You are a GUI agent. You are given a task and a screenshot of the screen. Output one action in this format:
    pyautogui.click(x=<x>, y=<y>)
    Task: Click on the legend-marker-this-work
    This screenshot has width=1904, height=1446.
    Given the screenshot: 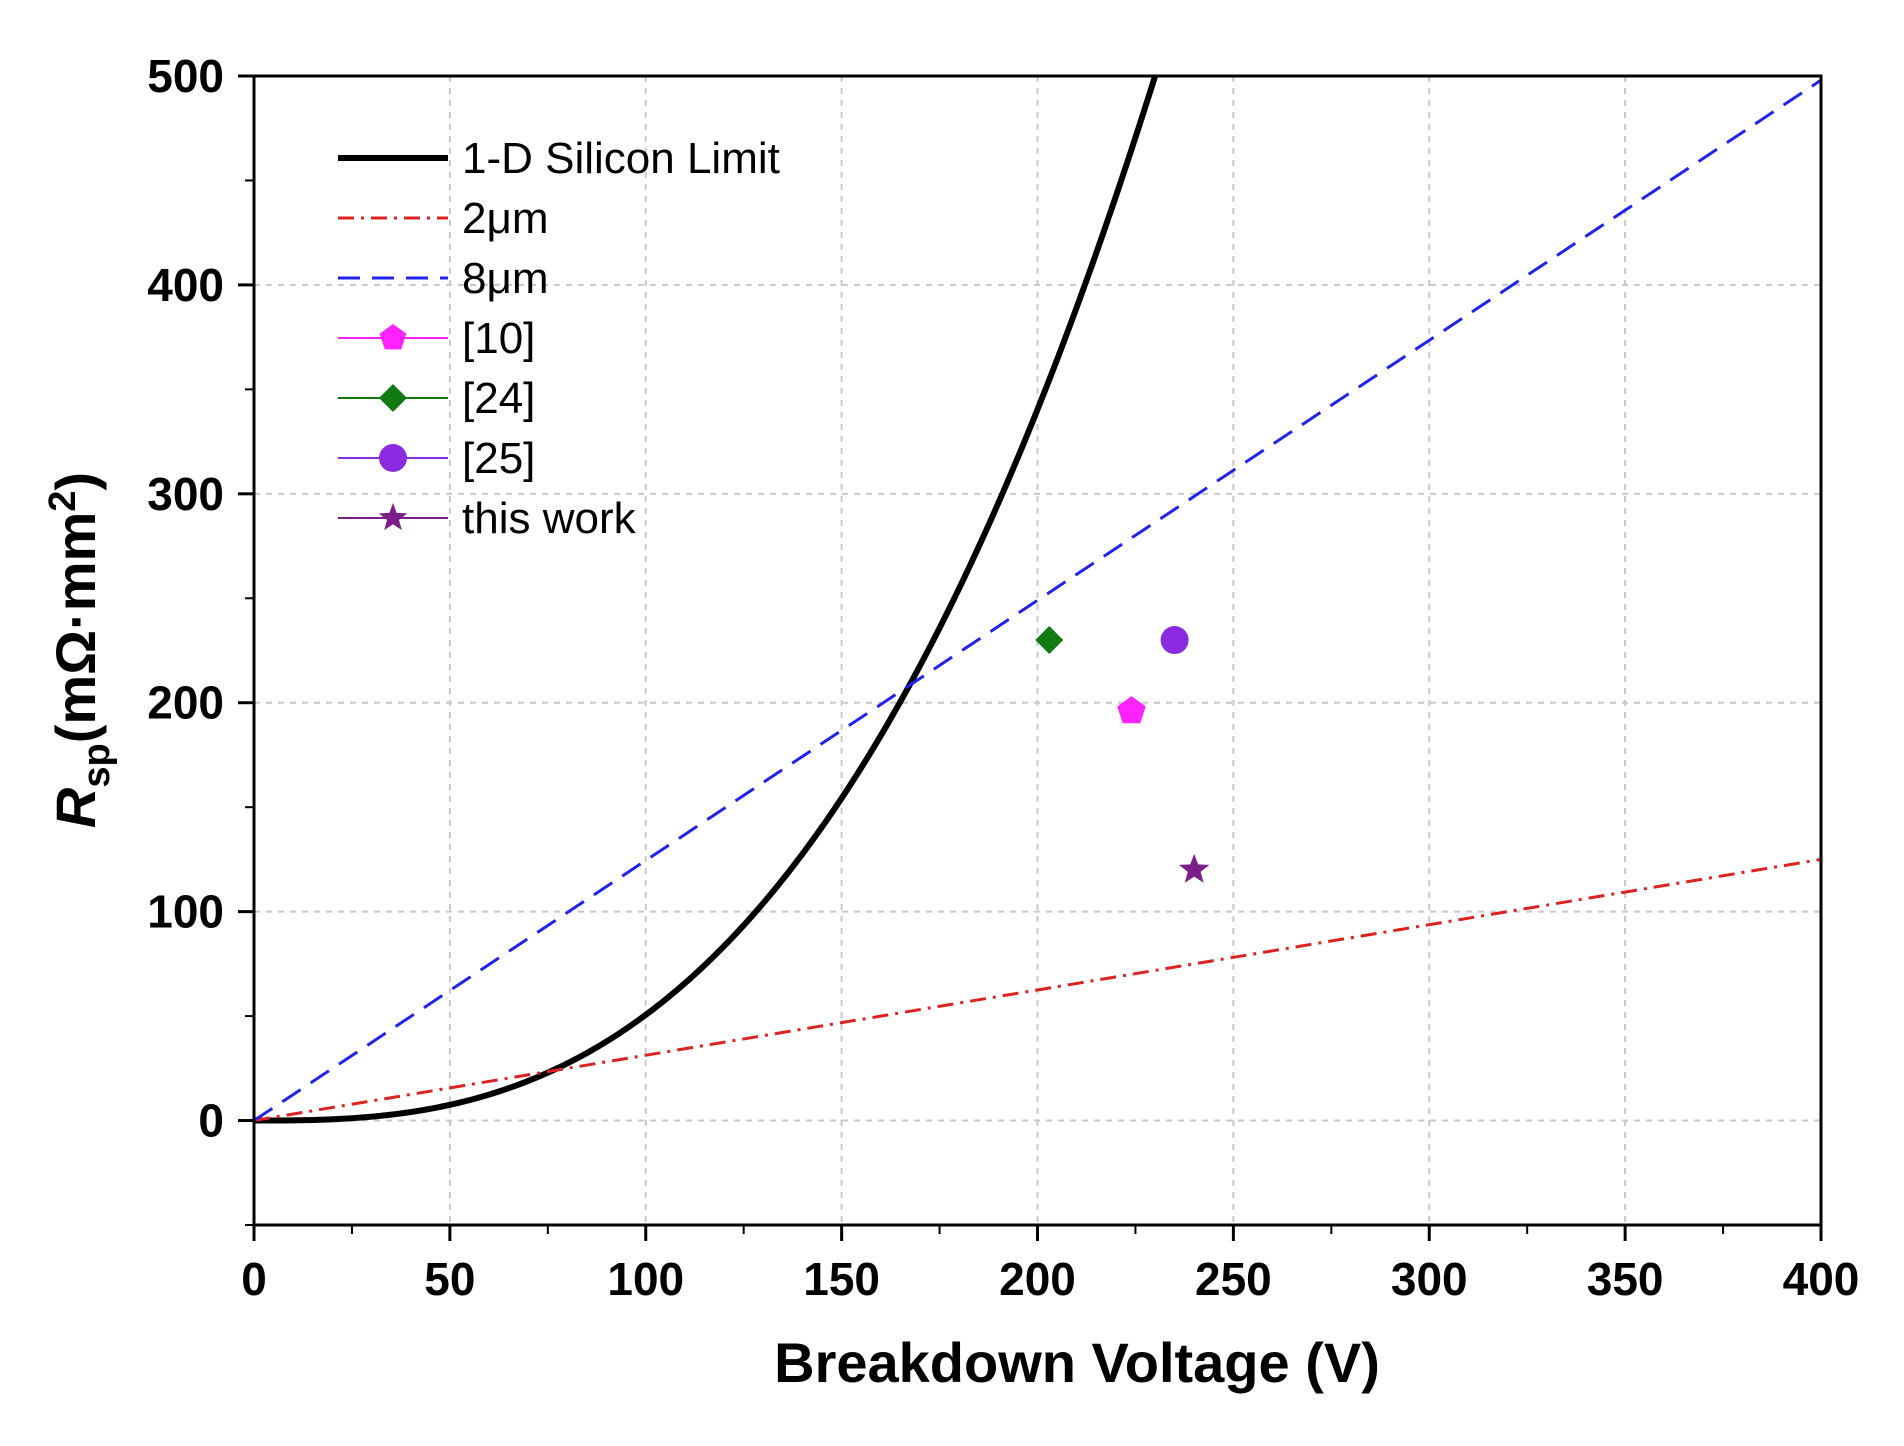 What is the action you would take?
    pyautogui.click(x=393, y=517)
    